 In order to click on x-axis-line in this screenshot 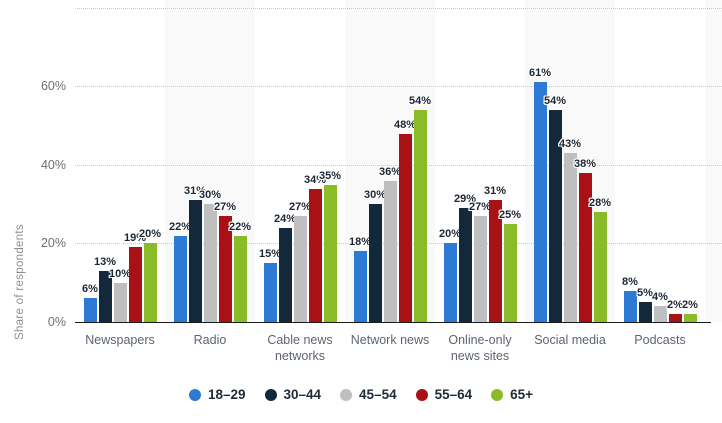, I will do `click(393, 322)`.